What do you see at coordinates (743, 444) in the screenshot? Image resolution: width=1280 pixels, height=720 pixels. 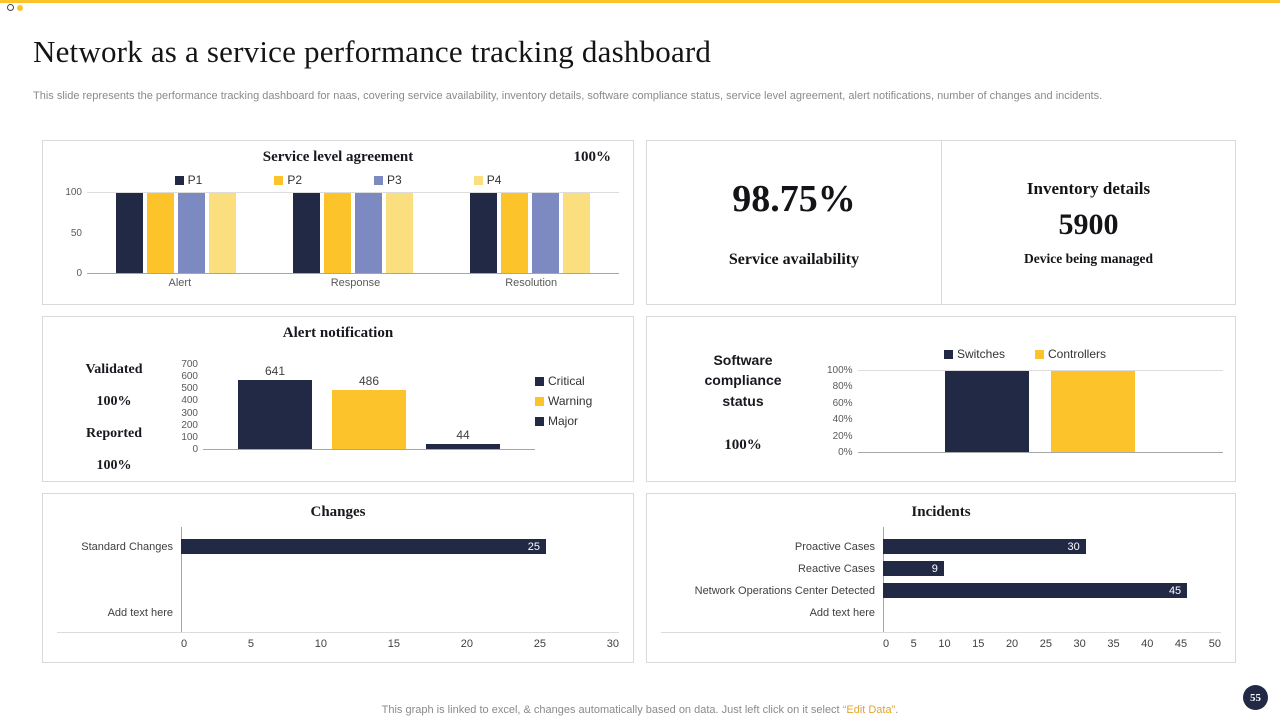 I see `compliance-value: 100%` at bounding box center [743, 444].